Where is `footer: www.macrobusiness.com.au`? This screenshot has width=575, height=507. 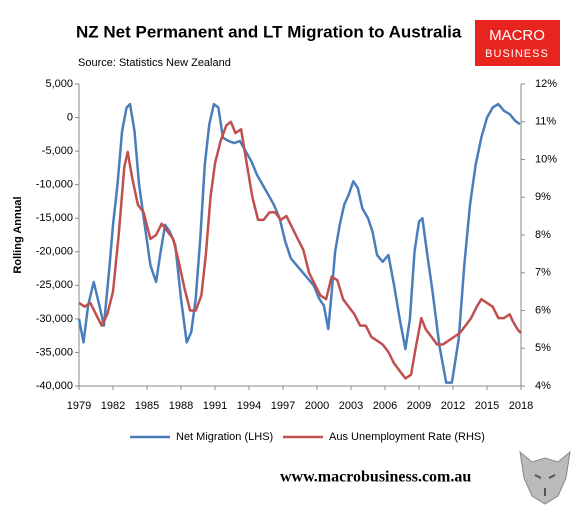 footer: www.macrobusiness.com.au is located at coordinates (375, 477).